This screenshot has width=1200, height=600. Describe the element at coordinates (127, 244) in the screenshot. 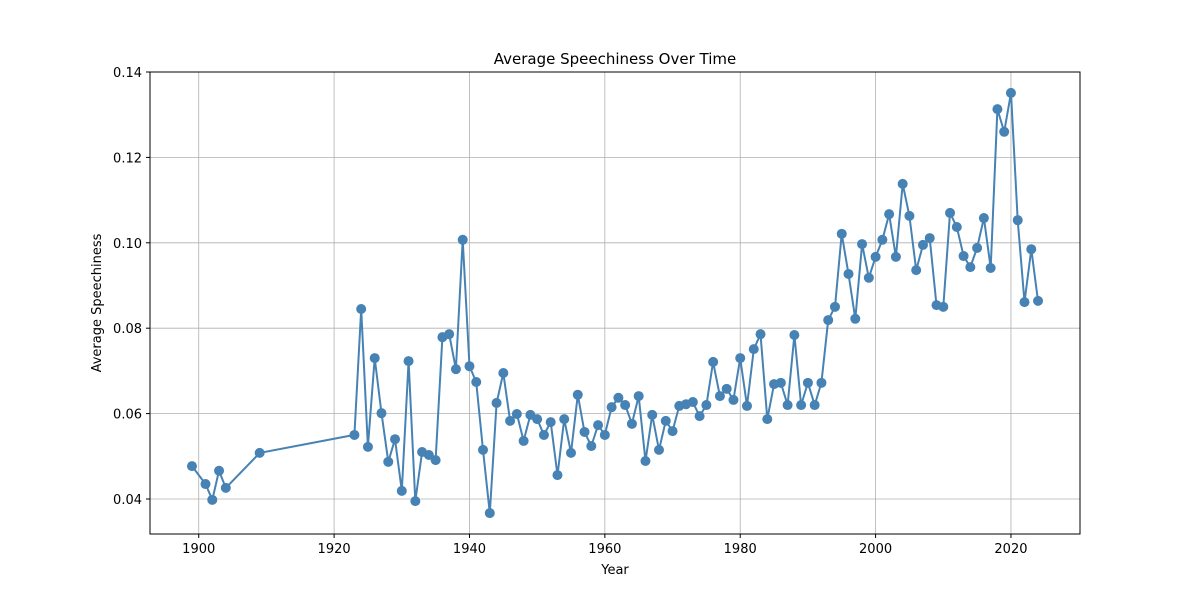

I see `y-tick-label: 0.10` at that location.